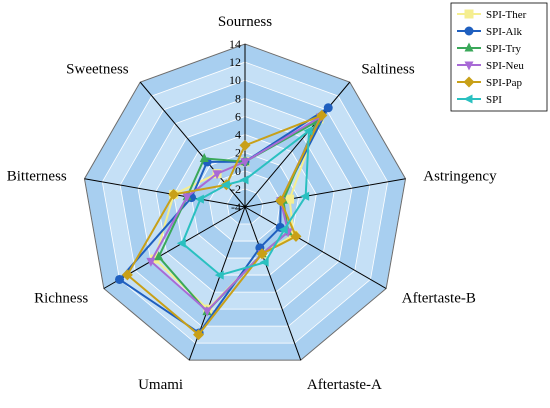  I want to click on axis-title-bitterness: Bitterness, so click(37, 177).